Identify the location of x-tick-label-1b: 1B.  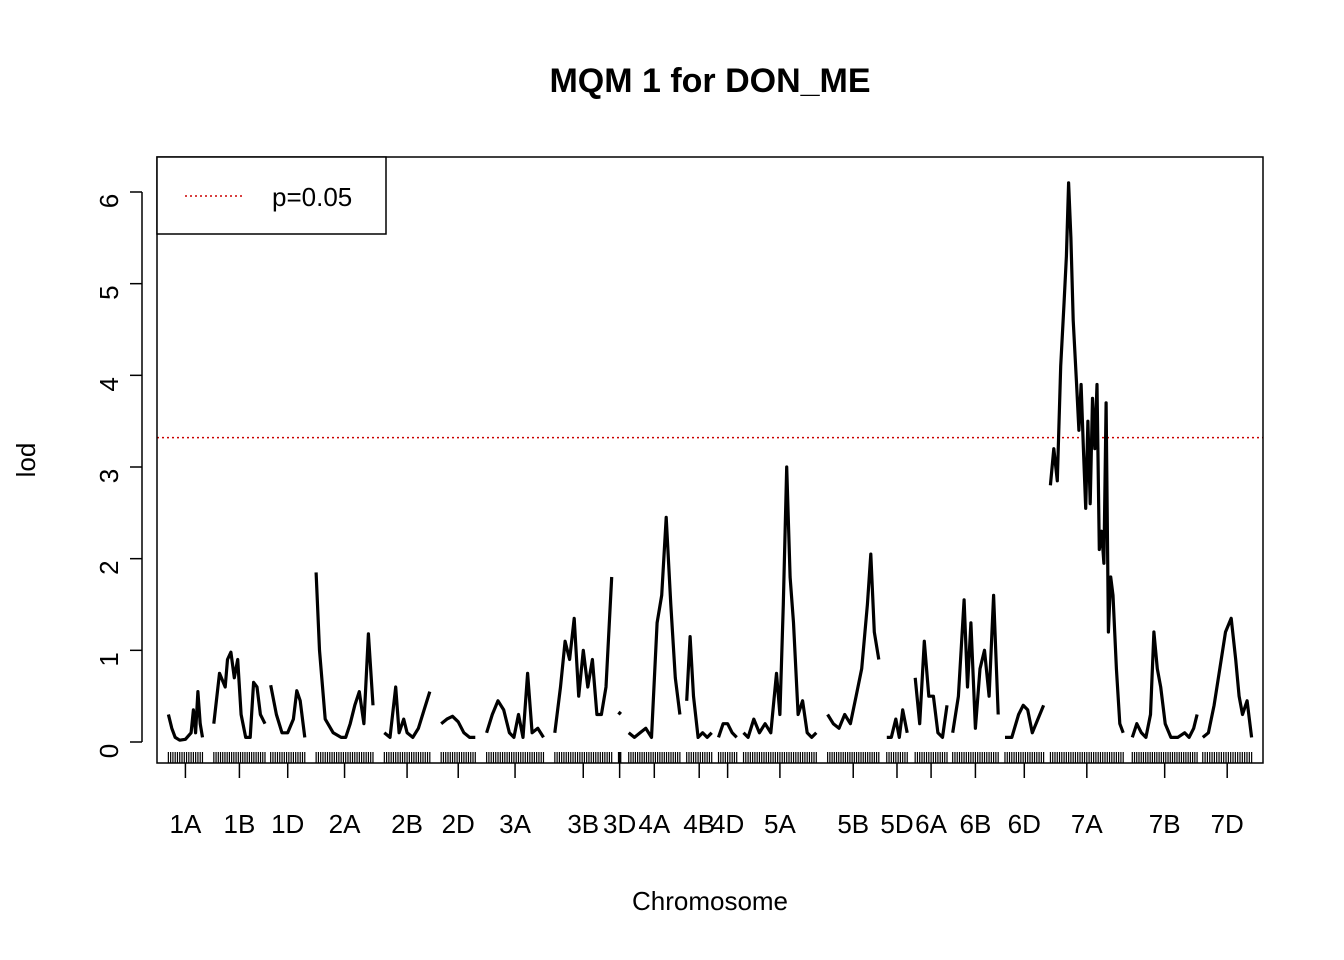
(240, 824).